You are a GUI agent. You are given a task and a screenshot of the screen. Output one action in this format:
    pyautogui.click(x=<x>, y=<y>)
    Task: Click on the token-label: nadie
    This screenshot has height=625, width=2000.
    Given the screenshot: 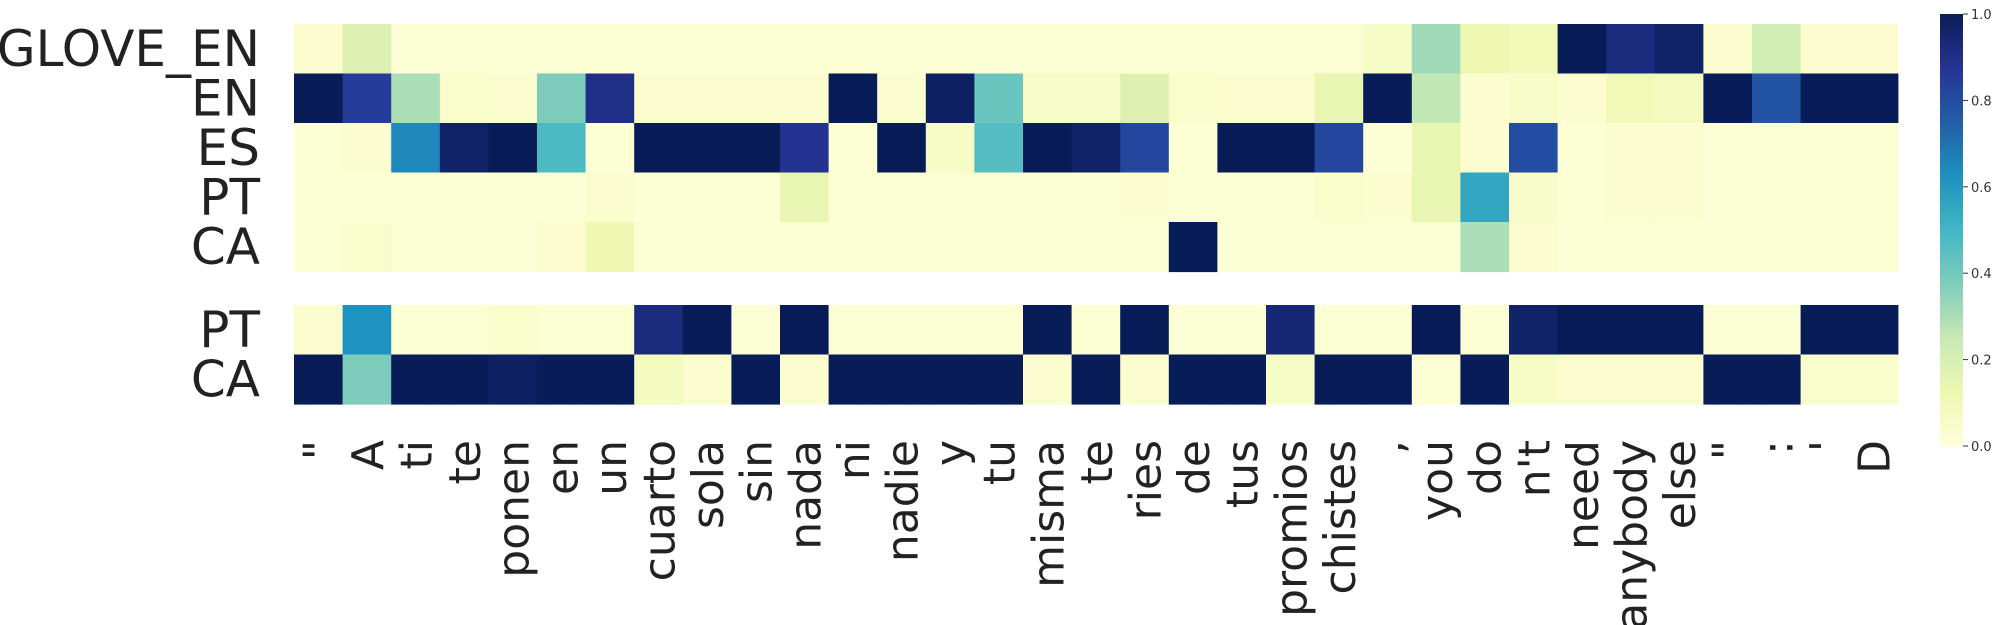 What is the action you would take?
    pyautogui.click(x=903, y=501)
    